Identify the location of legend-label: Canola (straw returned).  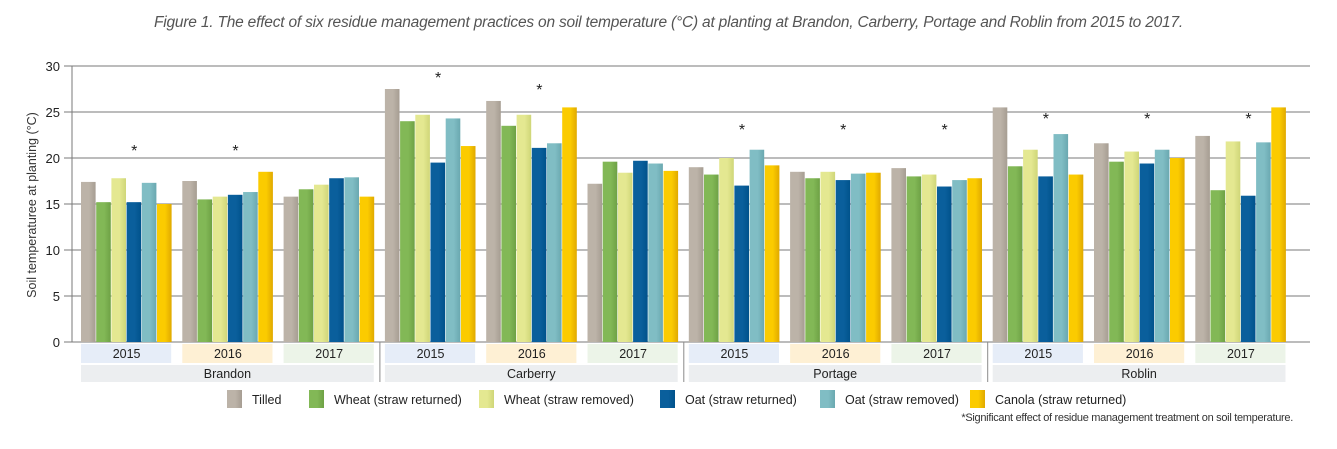
(1060, 400).